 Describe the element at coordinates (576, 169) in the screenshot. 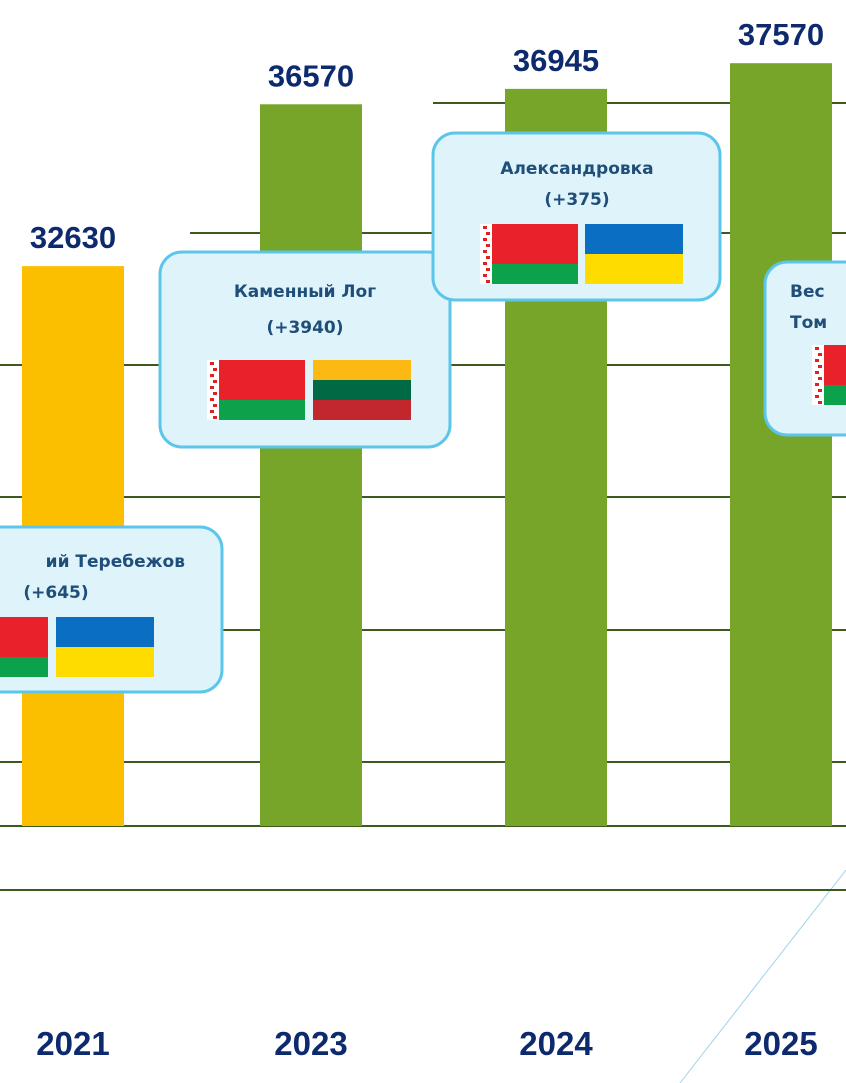

I see `annotation: Александровка` at that location.